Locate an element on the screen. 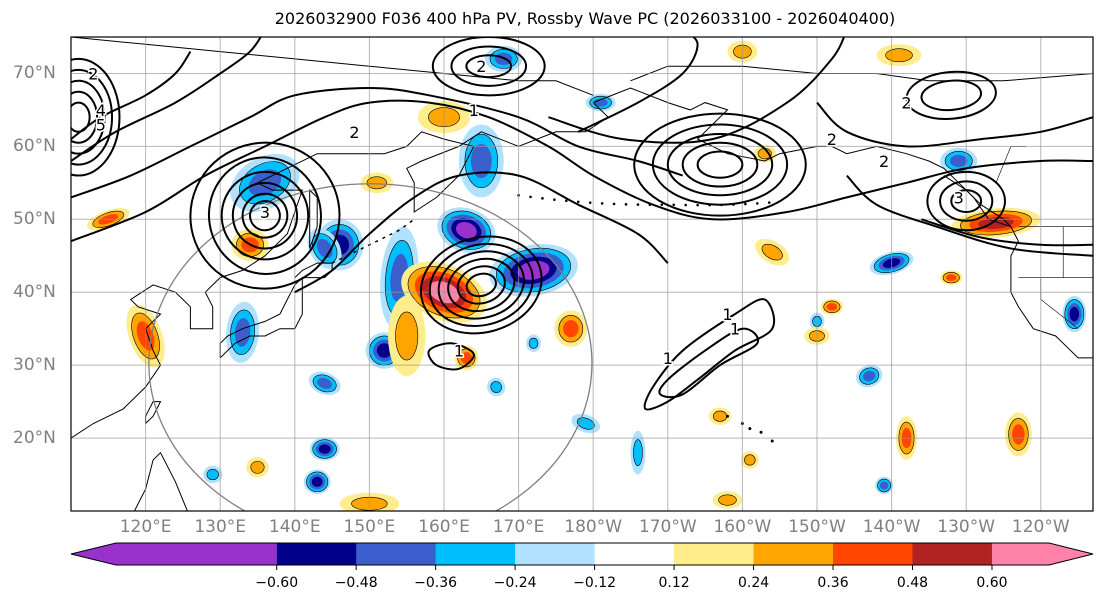 This screenshot has width=1105, height=604. colorbar-tick-label: −0.36 is located at coordinates (436, 583).